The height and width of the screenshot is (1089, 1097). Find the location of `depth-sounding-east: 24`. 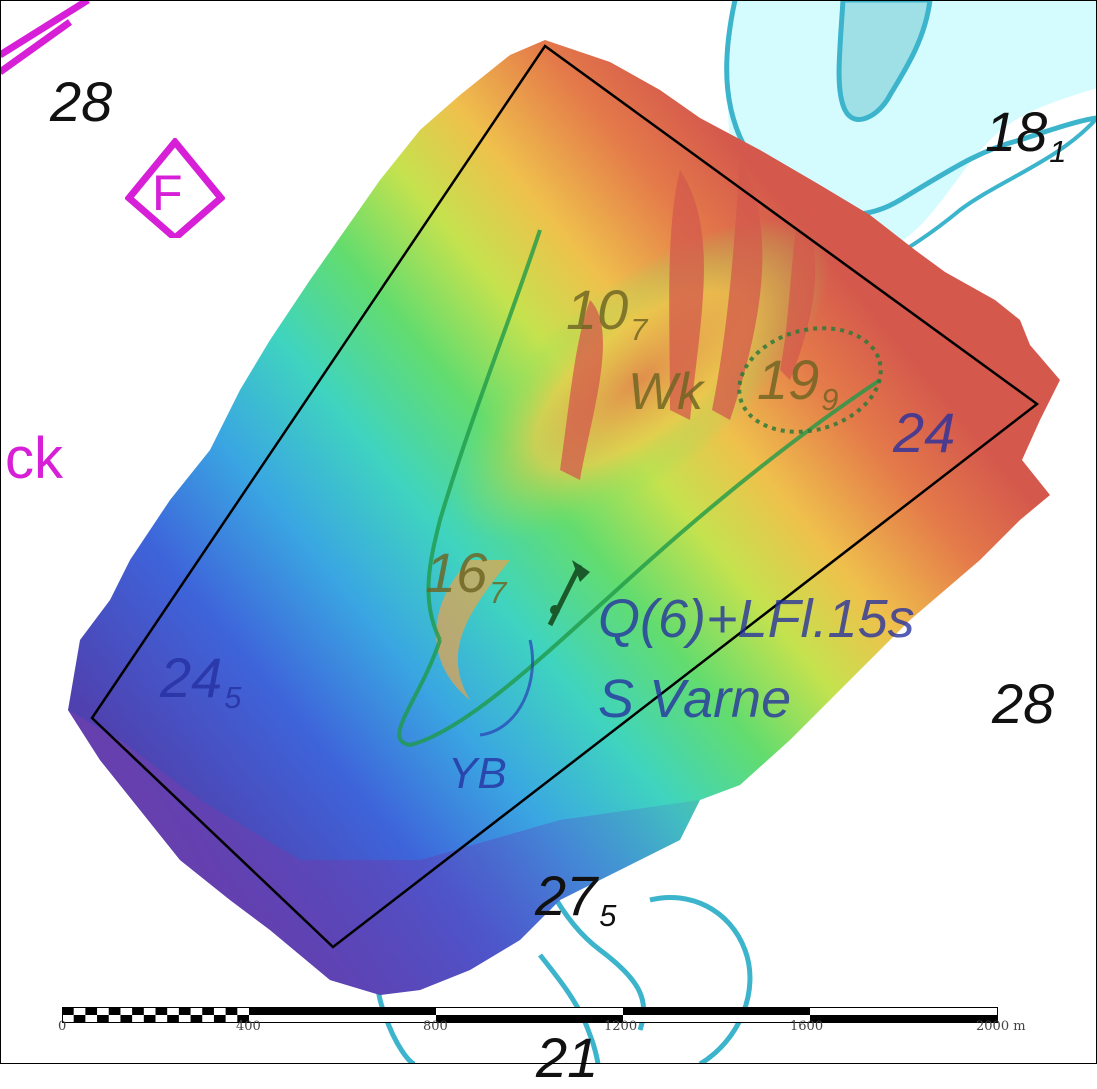

depth-sounding-east: 24 is located at coordinates (924, 432).